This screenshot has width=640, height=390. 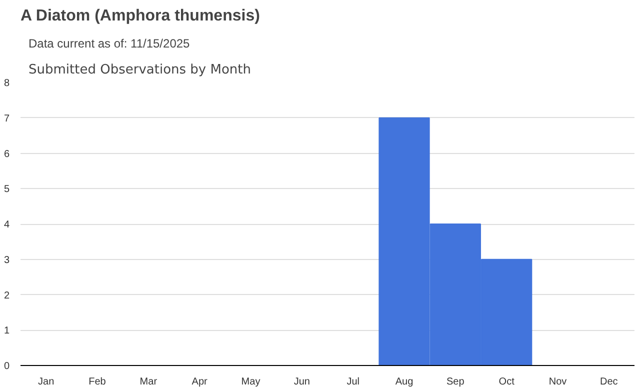 I want to click on y-tick-label: 1, so click(x=7, y=331).